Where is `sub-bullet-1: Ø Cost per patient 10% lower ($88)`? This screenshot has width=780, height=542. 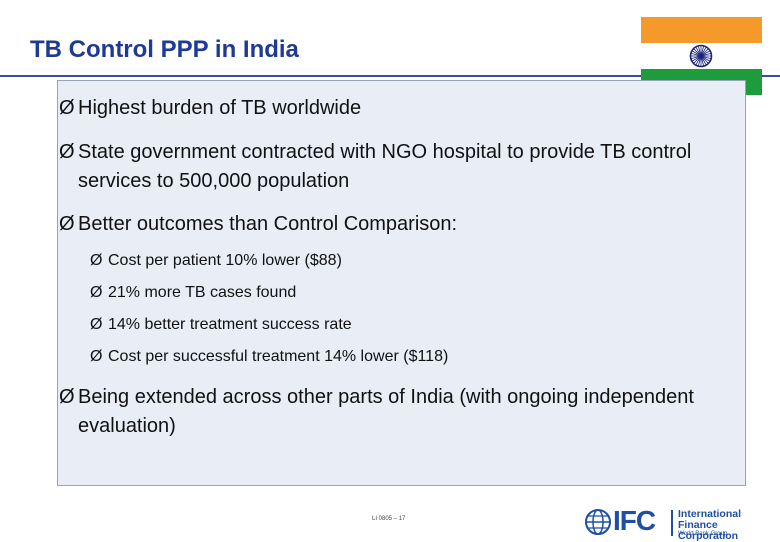 sub-bullet-1: Ø Cost per patient 10% lower ($88) is located at coordinates (400, 261).